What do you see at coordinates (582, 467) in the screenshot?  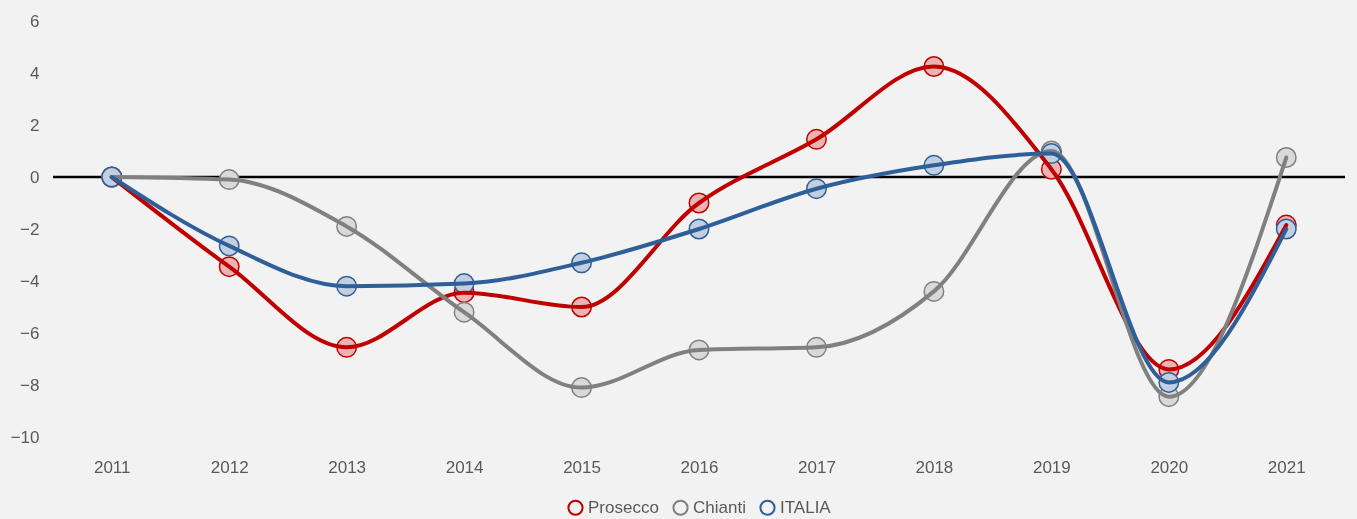 I see `x-tick-label: 2015` at bounding box center [582, 467].